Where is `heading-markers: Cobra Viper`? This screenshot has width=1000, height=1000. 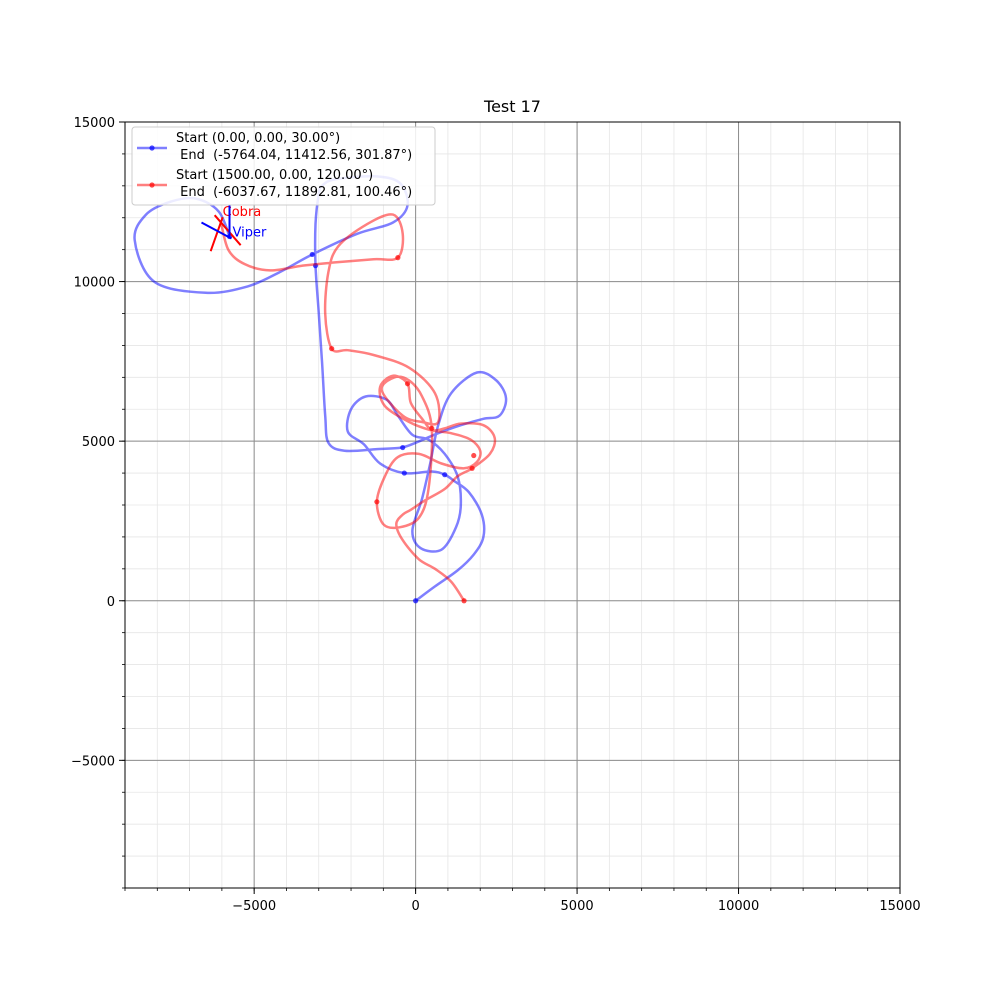
heading-markers: Cobra Viper is located at coordinates (234, 228).